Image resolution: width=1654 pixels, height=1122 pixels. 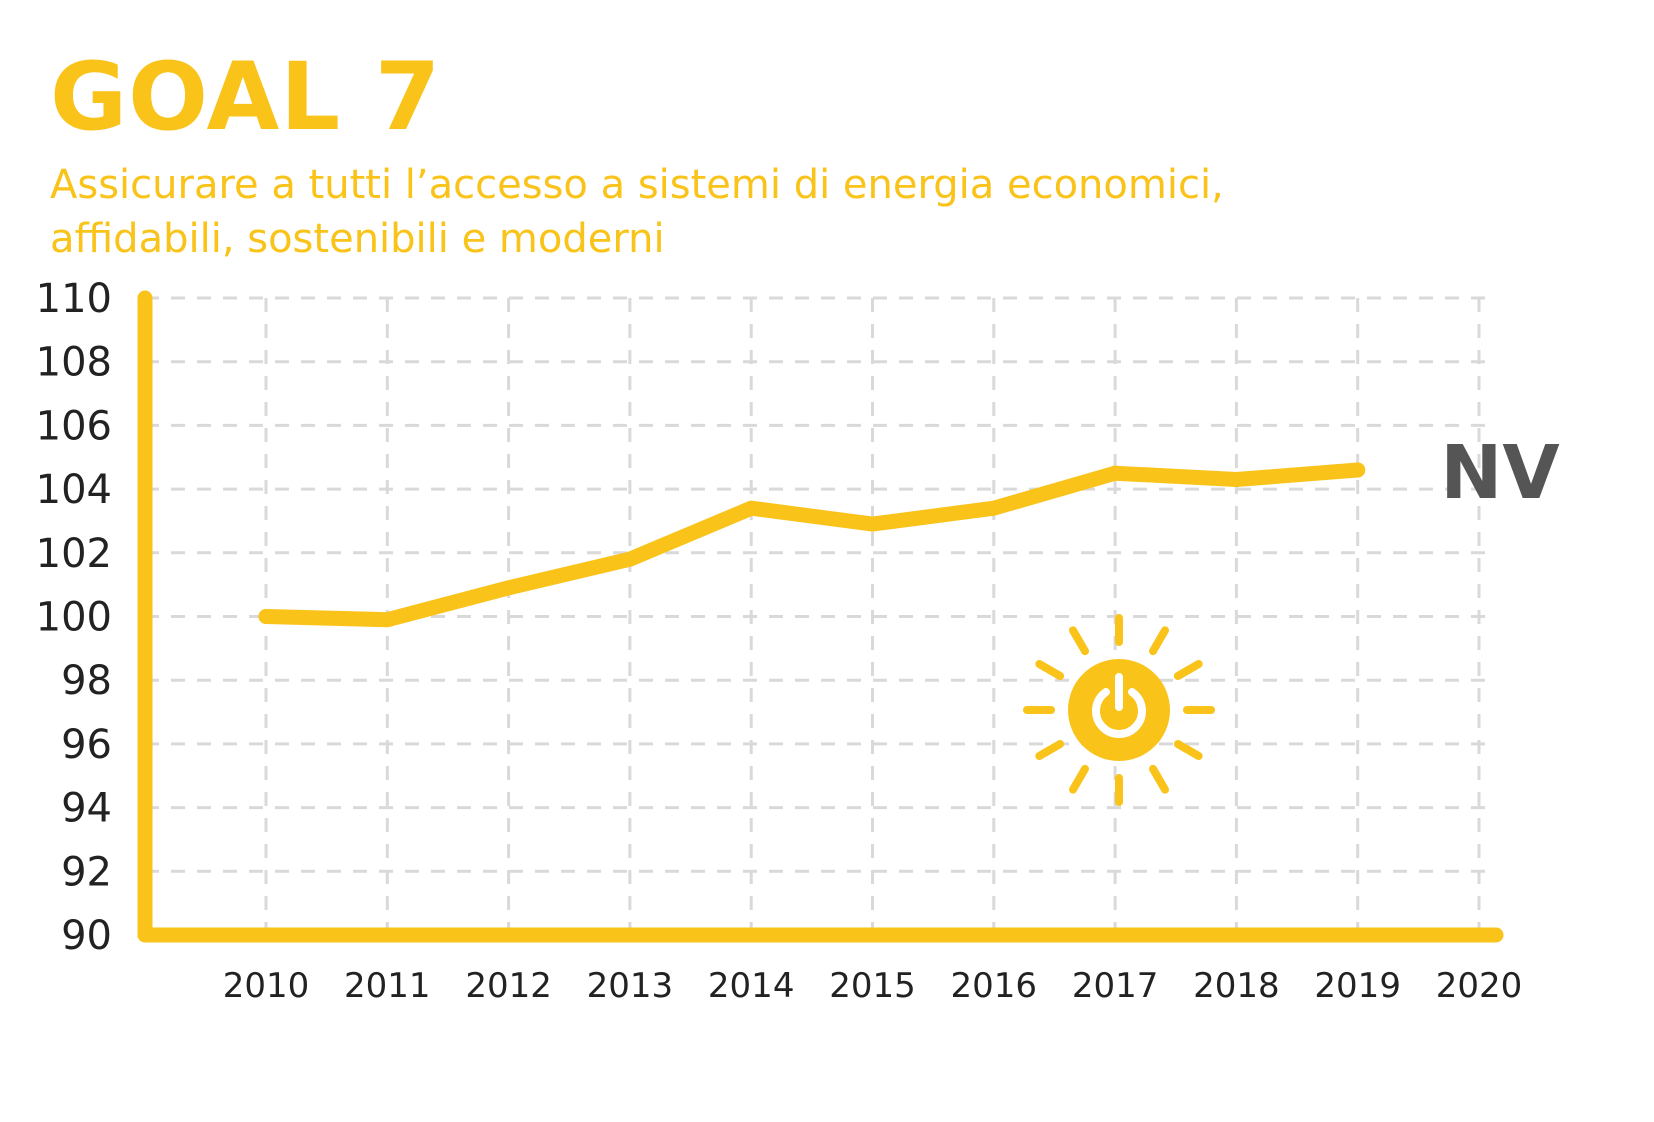 I want to click on y-tick-label: 104, so click(x=74, y=490).